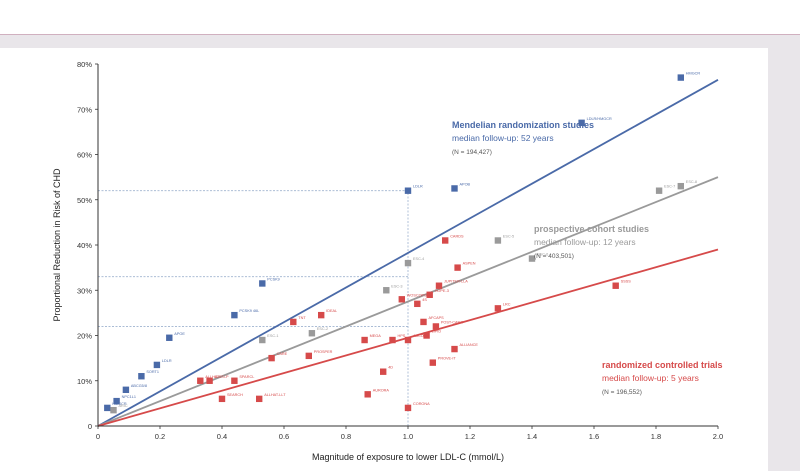 This screenshot has width=800, height=471. I want to click on point-label: ASPEN, so click(469, 264).